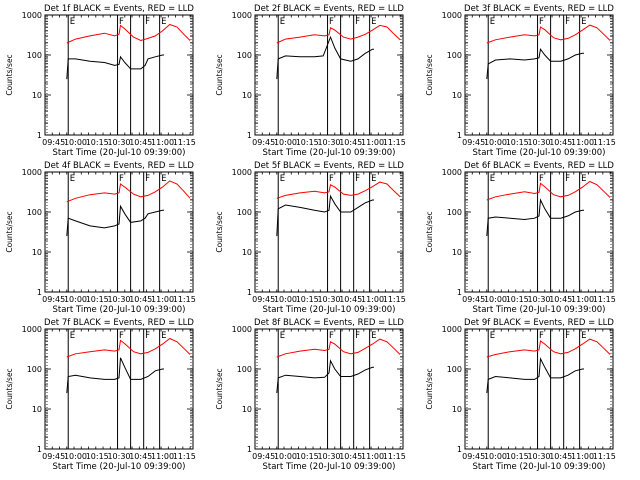 This screenshot has width=640, height=480. I want to click on panel-title: Det 7f BLACK = Events, RED = LLD, so click(119, 323).